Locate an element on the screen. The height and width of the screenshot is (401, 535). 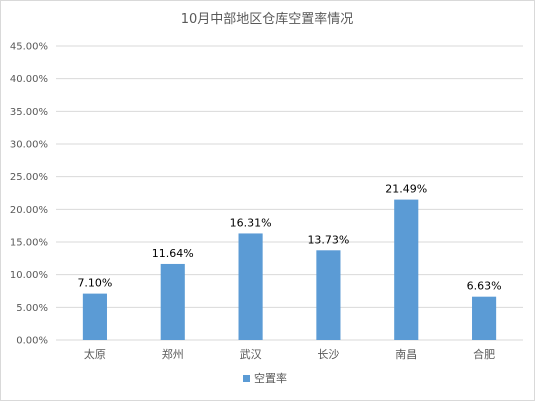
y-tick-label: 35.00% is located at coordinates (29, 112).